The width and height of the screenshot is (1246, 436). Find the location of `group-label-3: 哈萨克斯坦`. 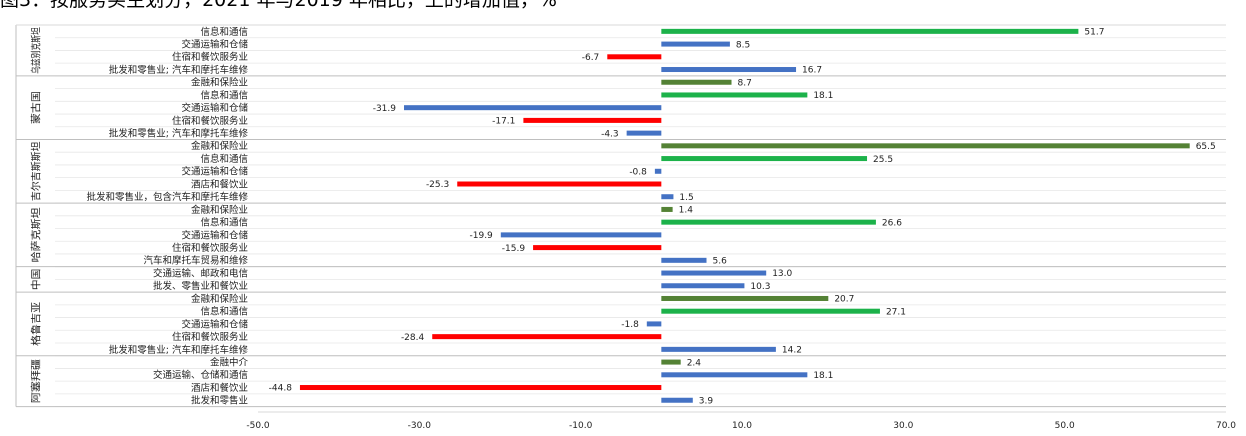

group-label-3: 哈萨克斯坦 is located at coordinates (36, 234).